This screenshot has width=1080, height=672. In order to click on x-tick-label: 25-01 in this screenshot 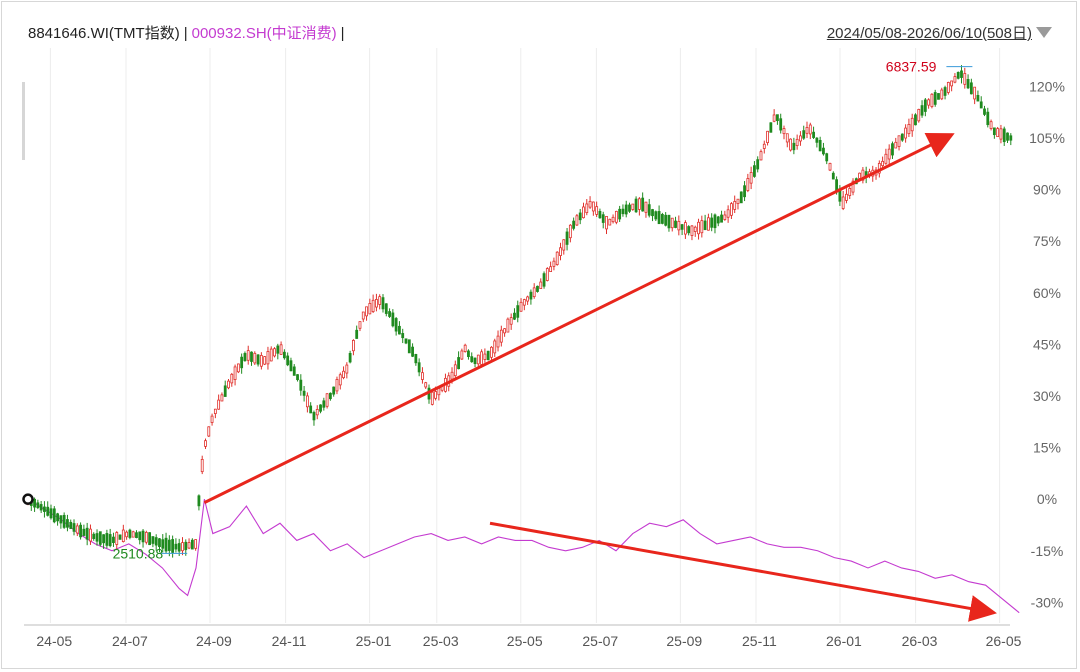, I will do `click(374, 641)`.